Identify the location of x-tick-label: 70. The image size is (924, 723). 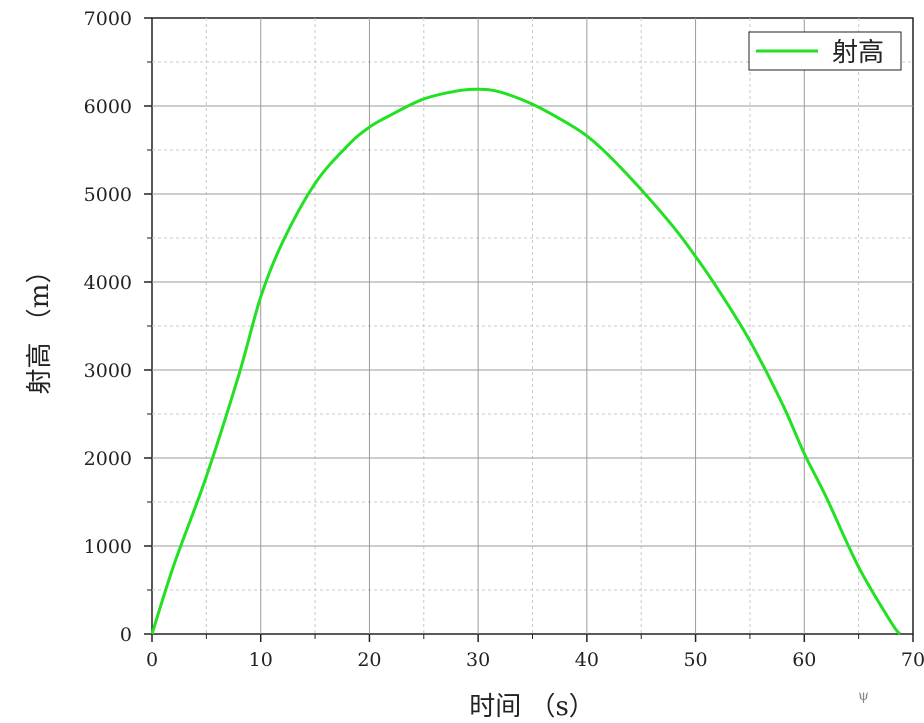
(912, 660).